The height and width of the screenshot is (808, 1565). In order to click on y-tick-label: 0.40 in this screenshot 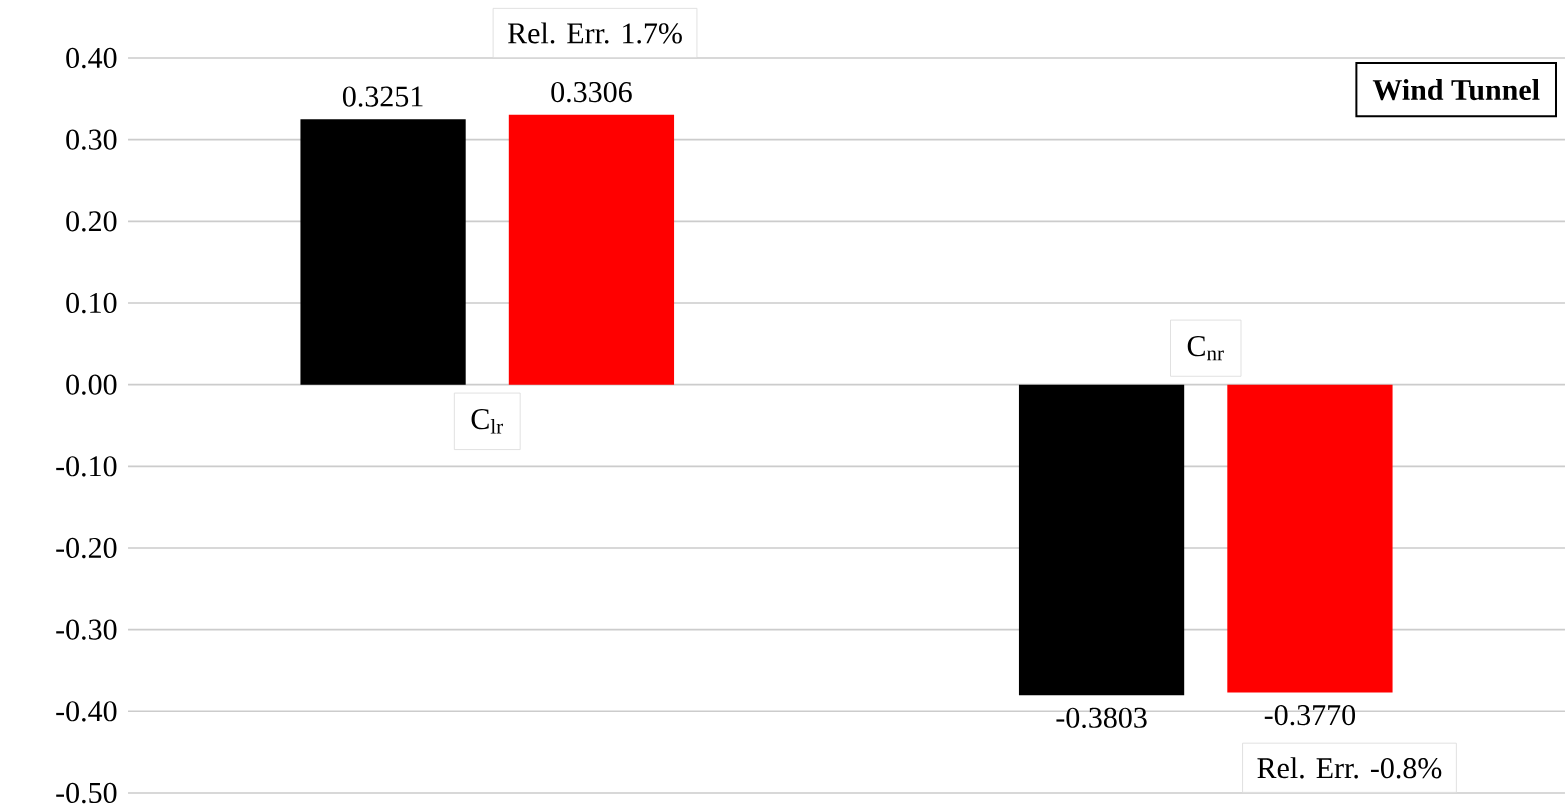, I will do `click(91, 58)`.